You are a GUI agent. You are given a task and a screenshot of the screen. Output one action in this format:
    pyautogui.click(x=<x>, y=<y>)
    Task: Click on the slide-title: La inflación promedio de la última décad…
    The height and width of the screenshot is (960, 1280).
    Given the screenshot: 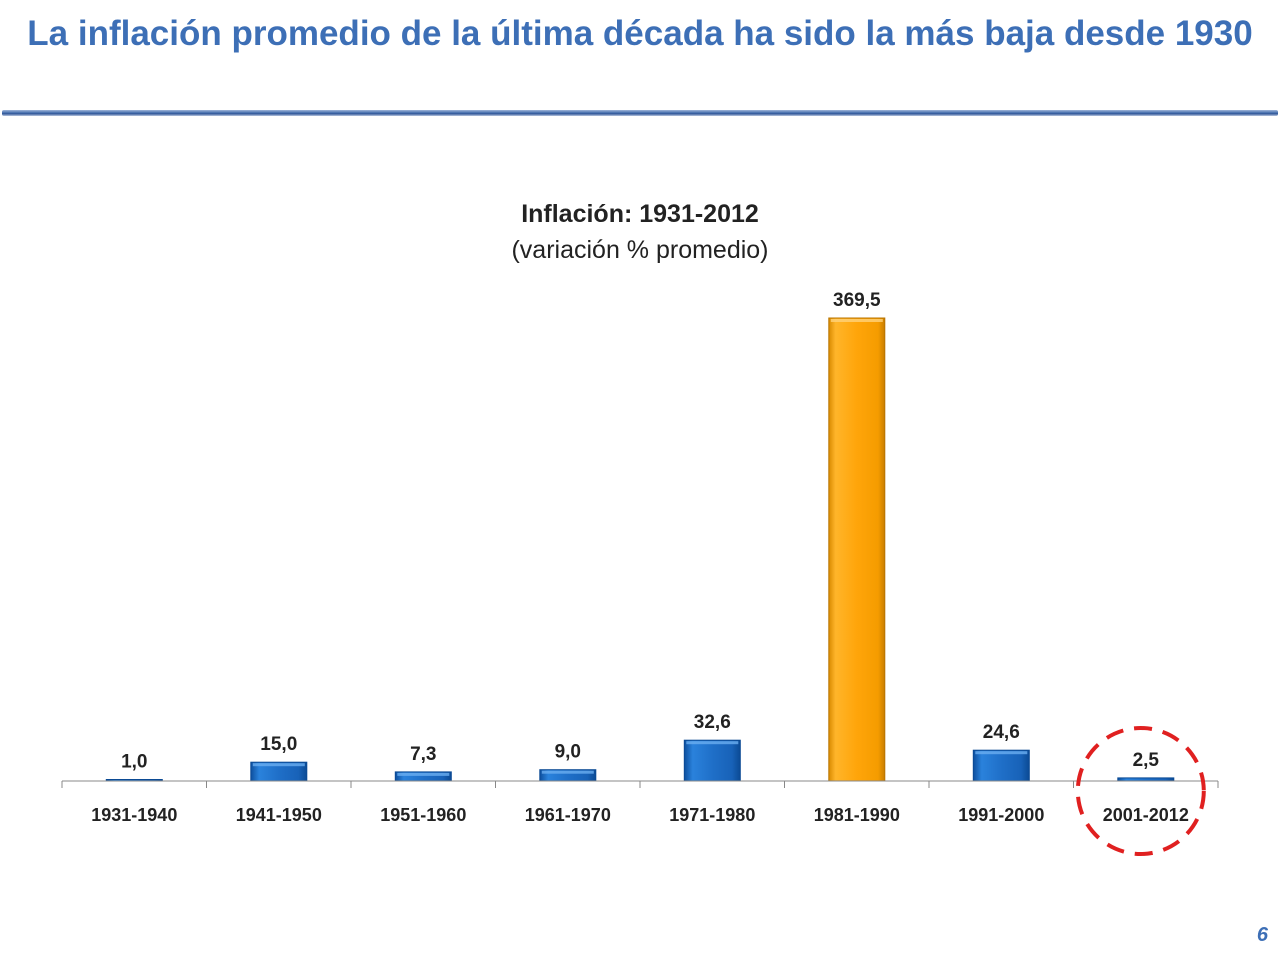 What is the action you would take?
    pyautogui.click(x=640, y=33)
    